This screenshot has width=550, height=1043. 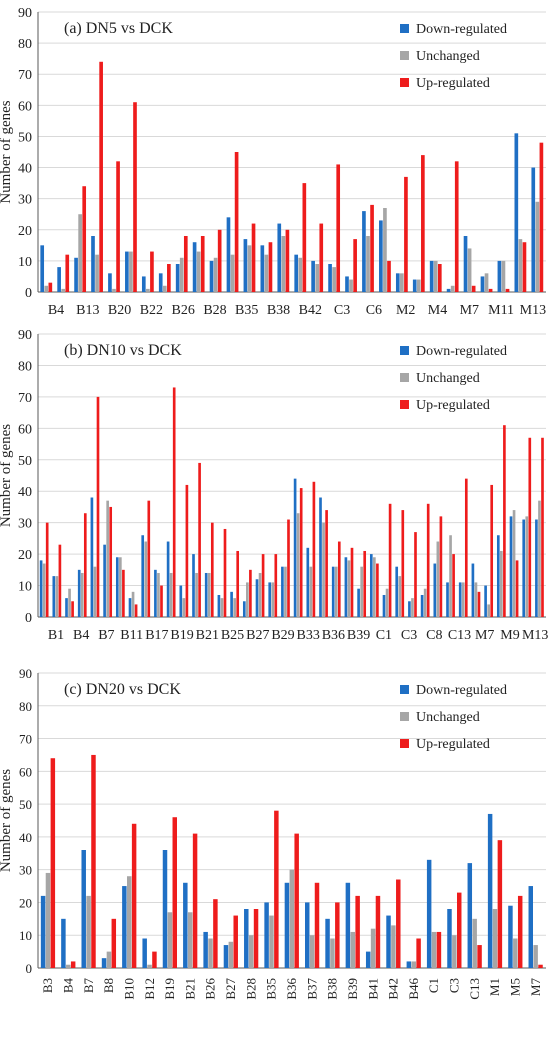 What do you see at coordinates (453, 83) in the screenshot?
I see `legend-label-up: Up-regulated` at bounding box center [453, 83].